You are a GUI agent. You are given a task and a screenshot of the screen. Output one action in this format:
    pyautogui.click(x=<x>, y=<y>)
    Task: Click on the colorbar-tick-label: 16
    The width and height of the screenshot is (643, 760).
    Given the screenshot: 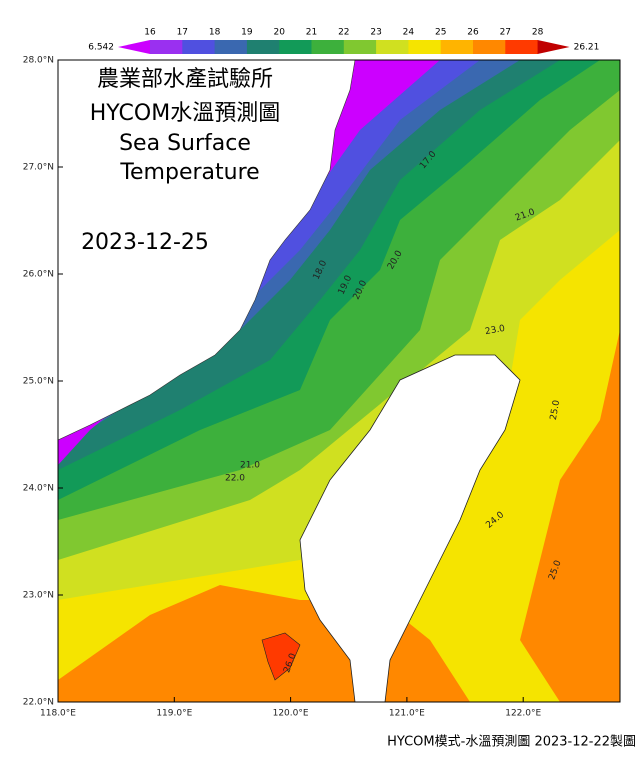 What is the action you would take?
    pyautogui.click(x=150, y=33)
    